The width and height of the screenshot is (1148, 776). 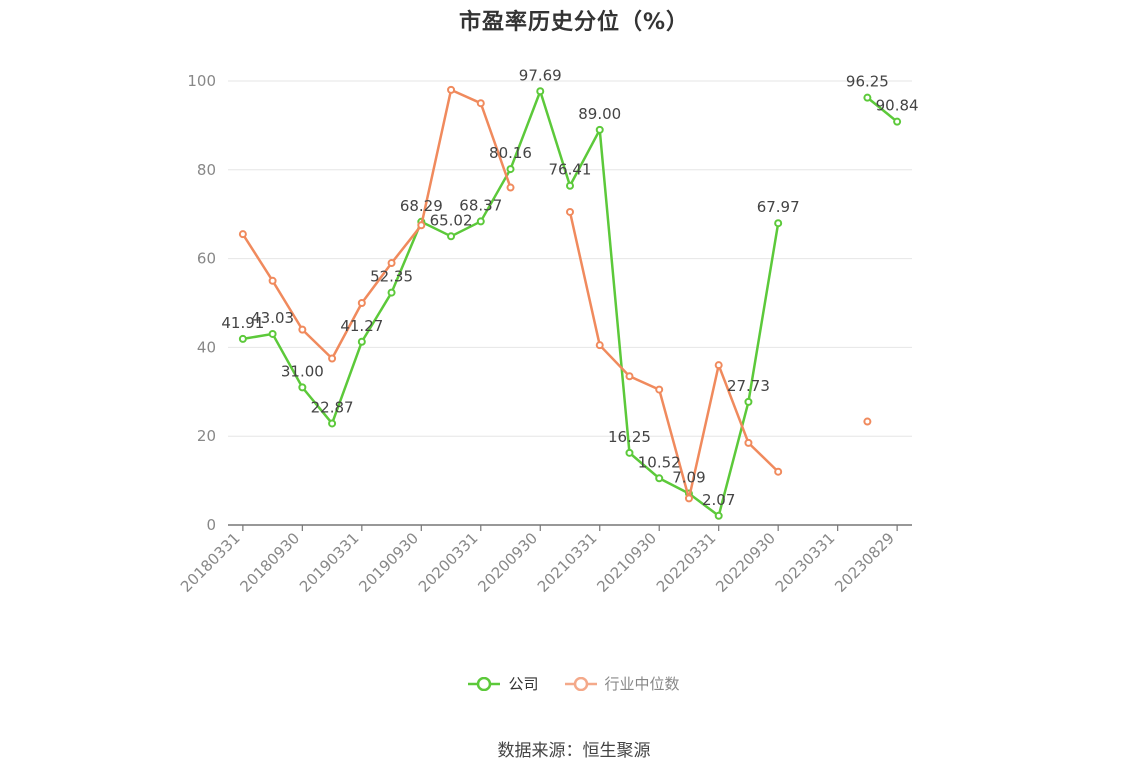 What do you see at coordinates (507, 562) in the screenshot?
I see `x-tick-label: 20200930` at bounding box center [507, 562].